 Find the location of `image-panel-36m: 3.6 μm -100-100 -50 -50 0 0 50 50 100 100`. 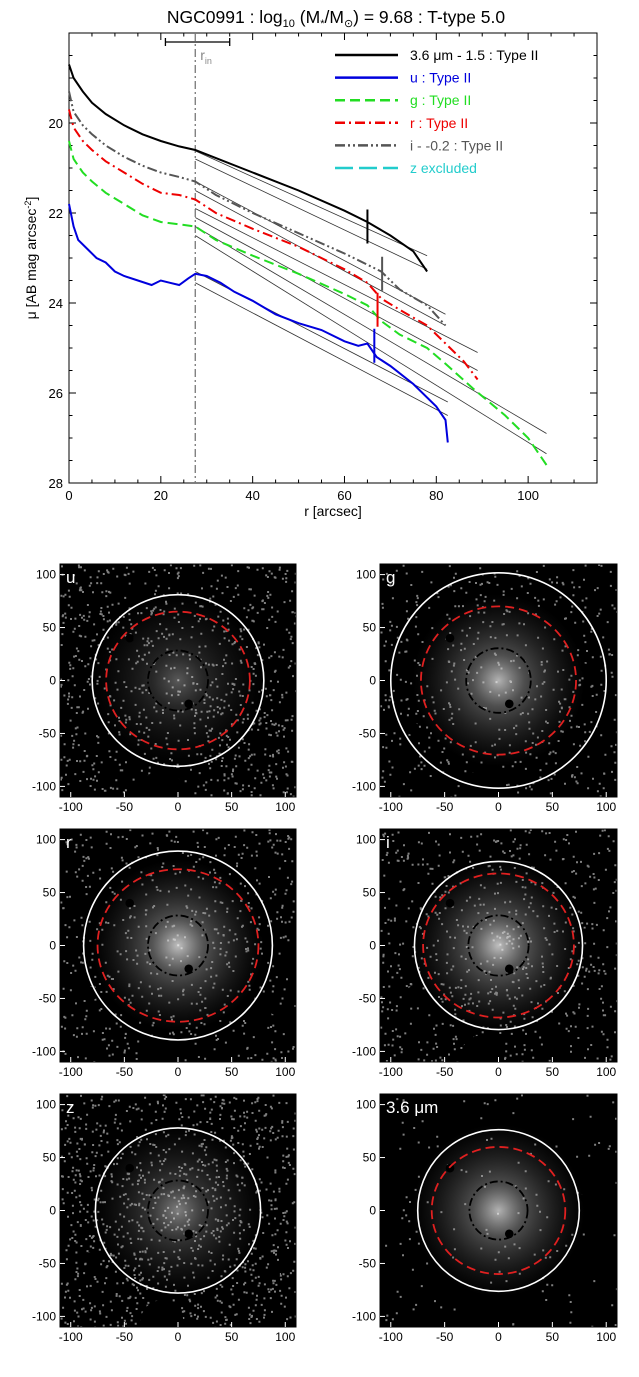

image-panel-36m: 3.6 μm -100-100 -50 -50 0 0 50 50 100 100 is located at coordinates (485, 1218).